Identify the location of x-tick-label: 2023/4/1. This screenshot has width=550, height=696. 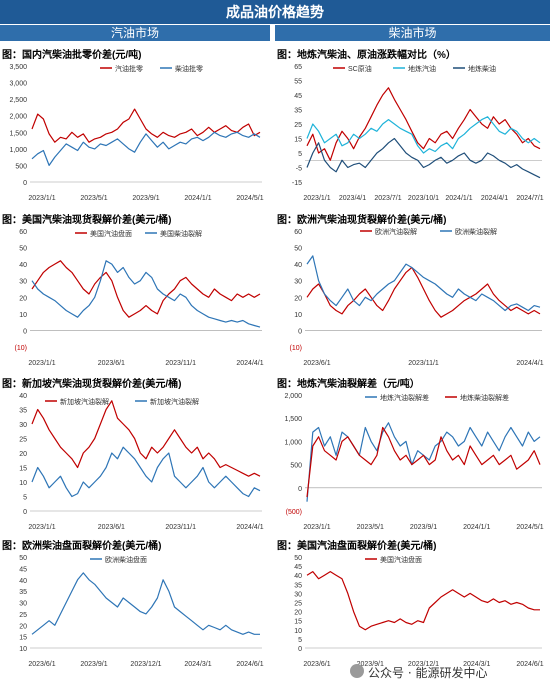
(352, 198).